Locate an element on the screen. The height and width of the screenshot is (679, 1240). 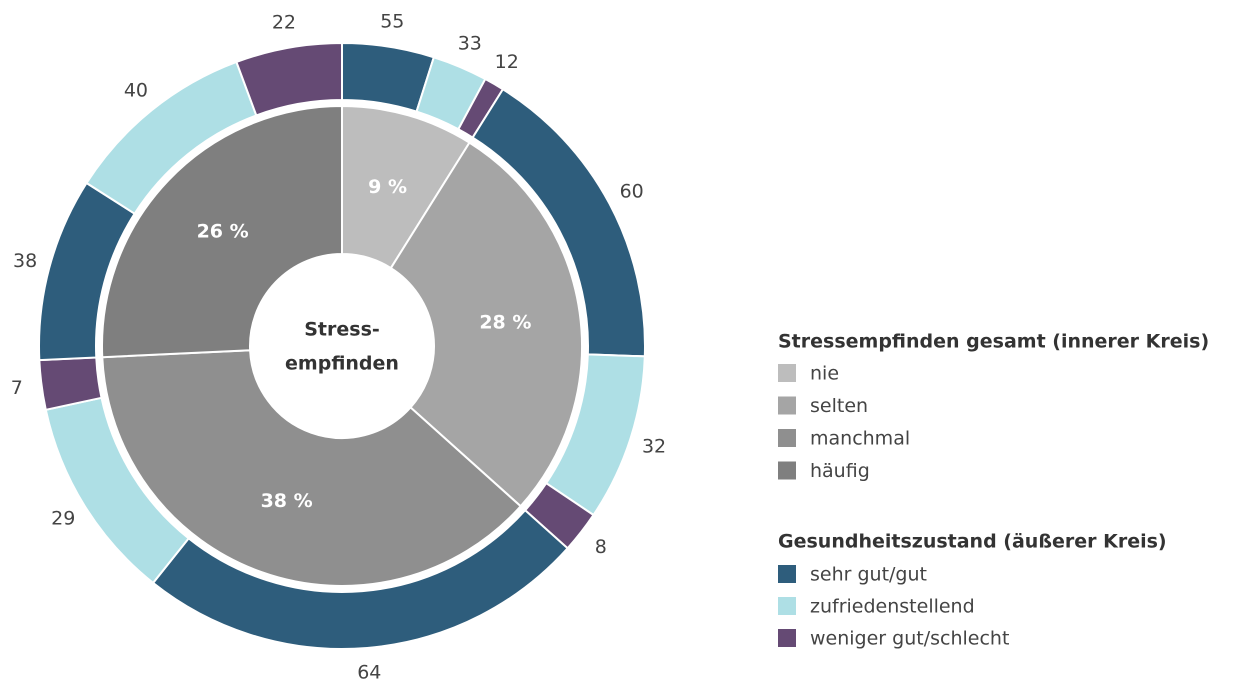
legend-title: Stressempfinden gesamt (innerer Kreis) is located at coordinates (993, 342).